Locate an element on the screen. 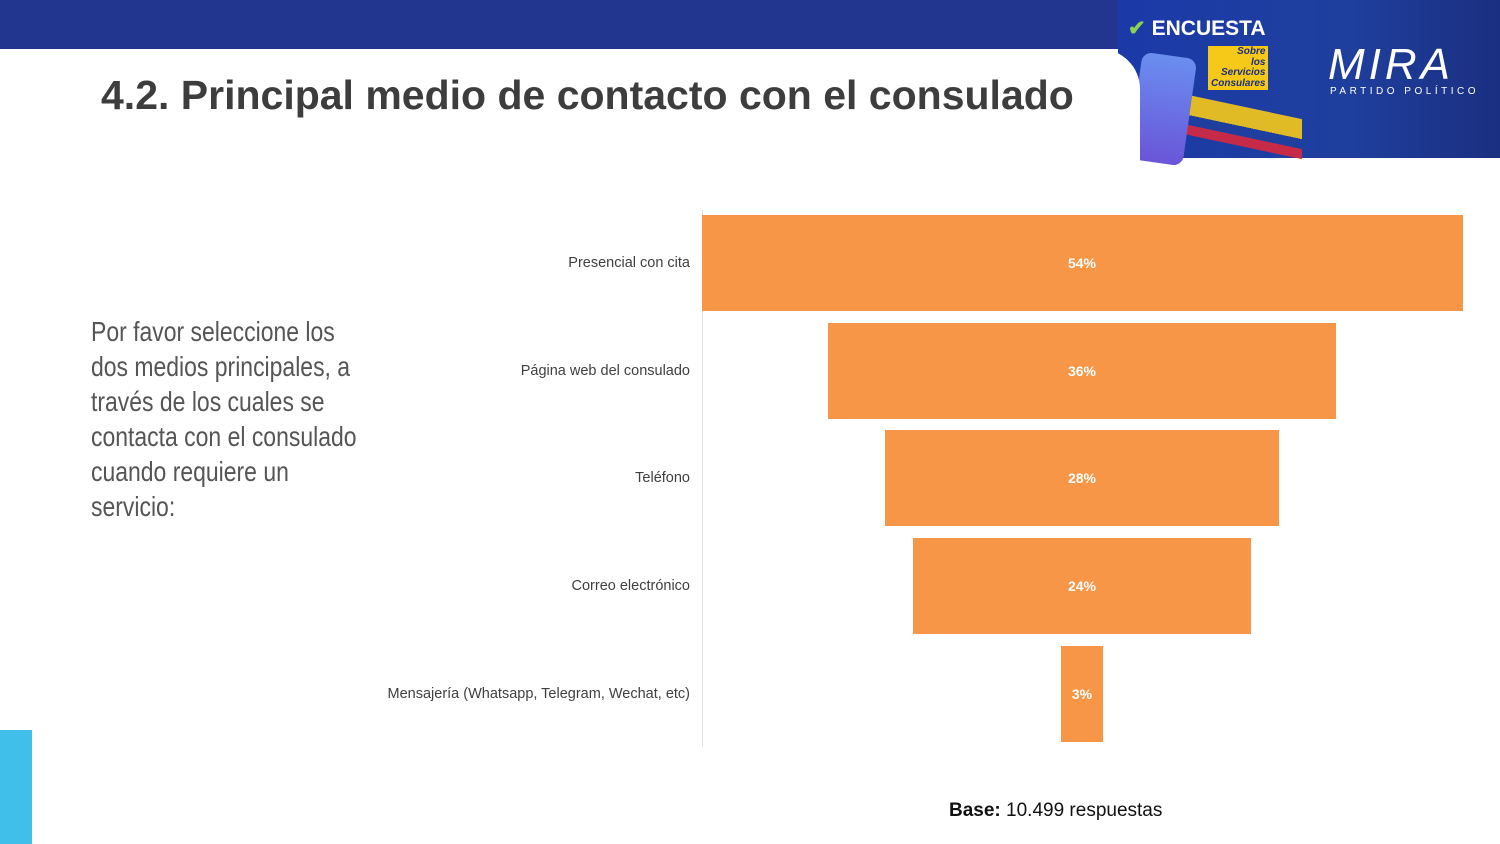  category-label: Teléfono is located at coordinates (662, 478).